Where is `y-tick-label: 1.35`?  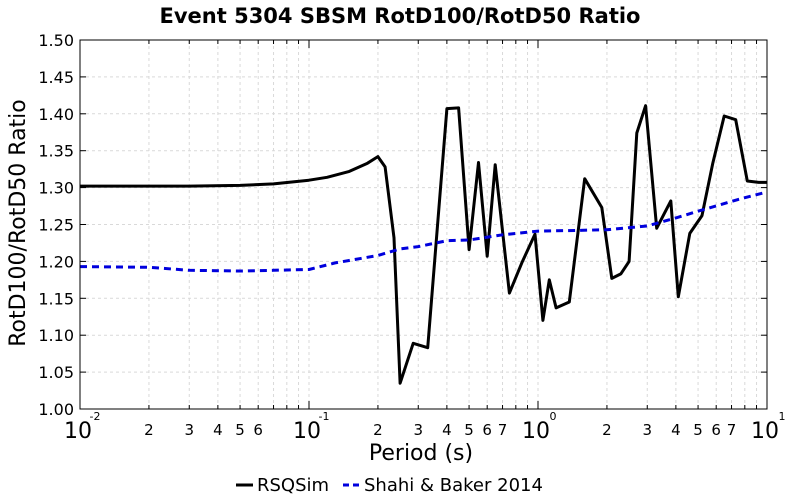
y-tick-label: 1.35 is located at coordinates (56, 151).